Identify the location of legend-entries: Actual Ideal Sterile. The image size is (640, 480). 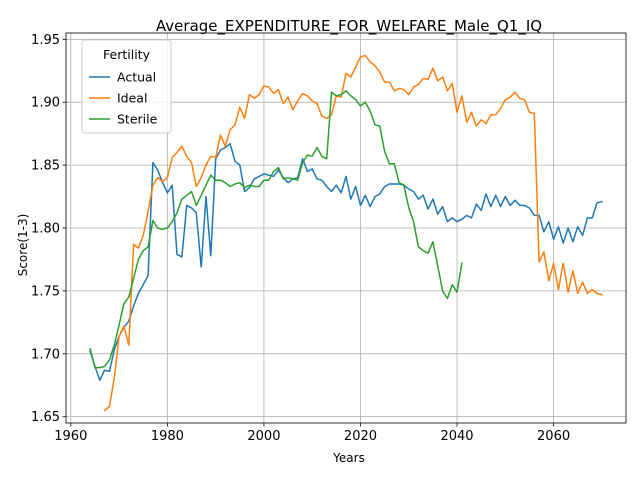
(123, 98).